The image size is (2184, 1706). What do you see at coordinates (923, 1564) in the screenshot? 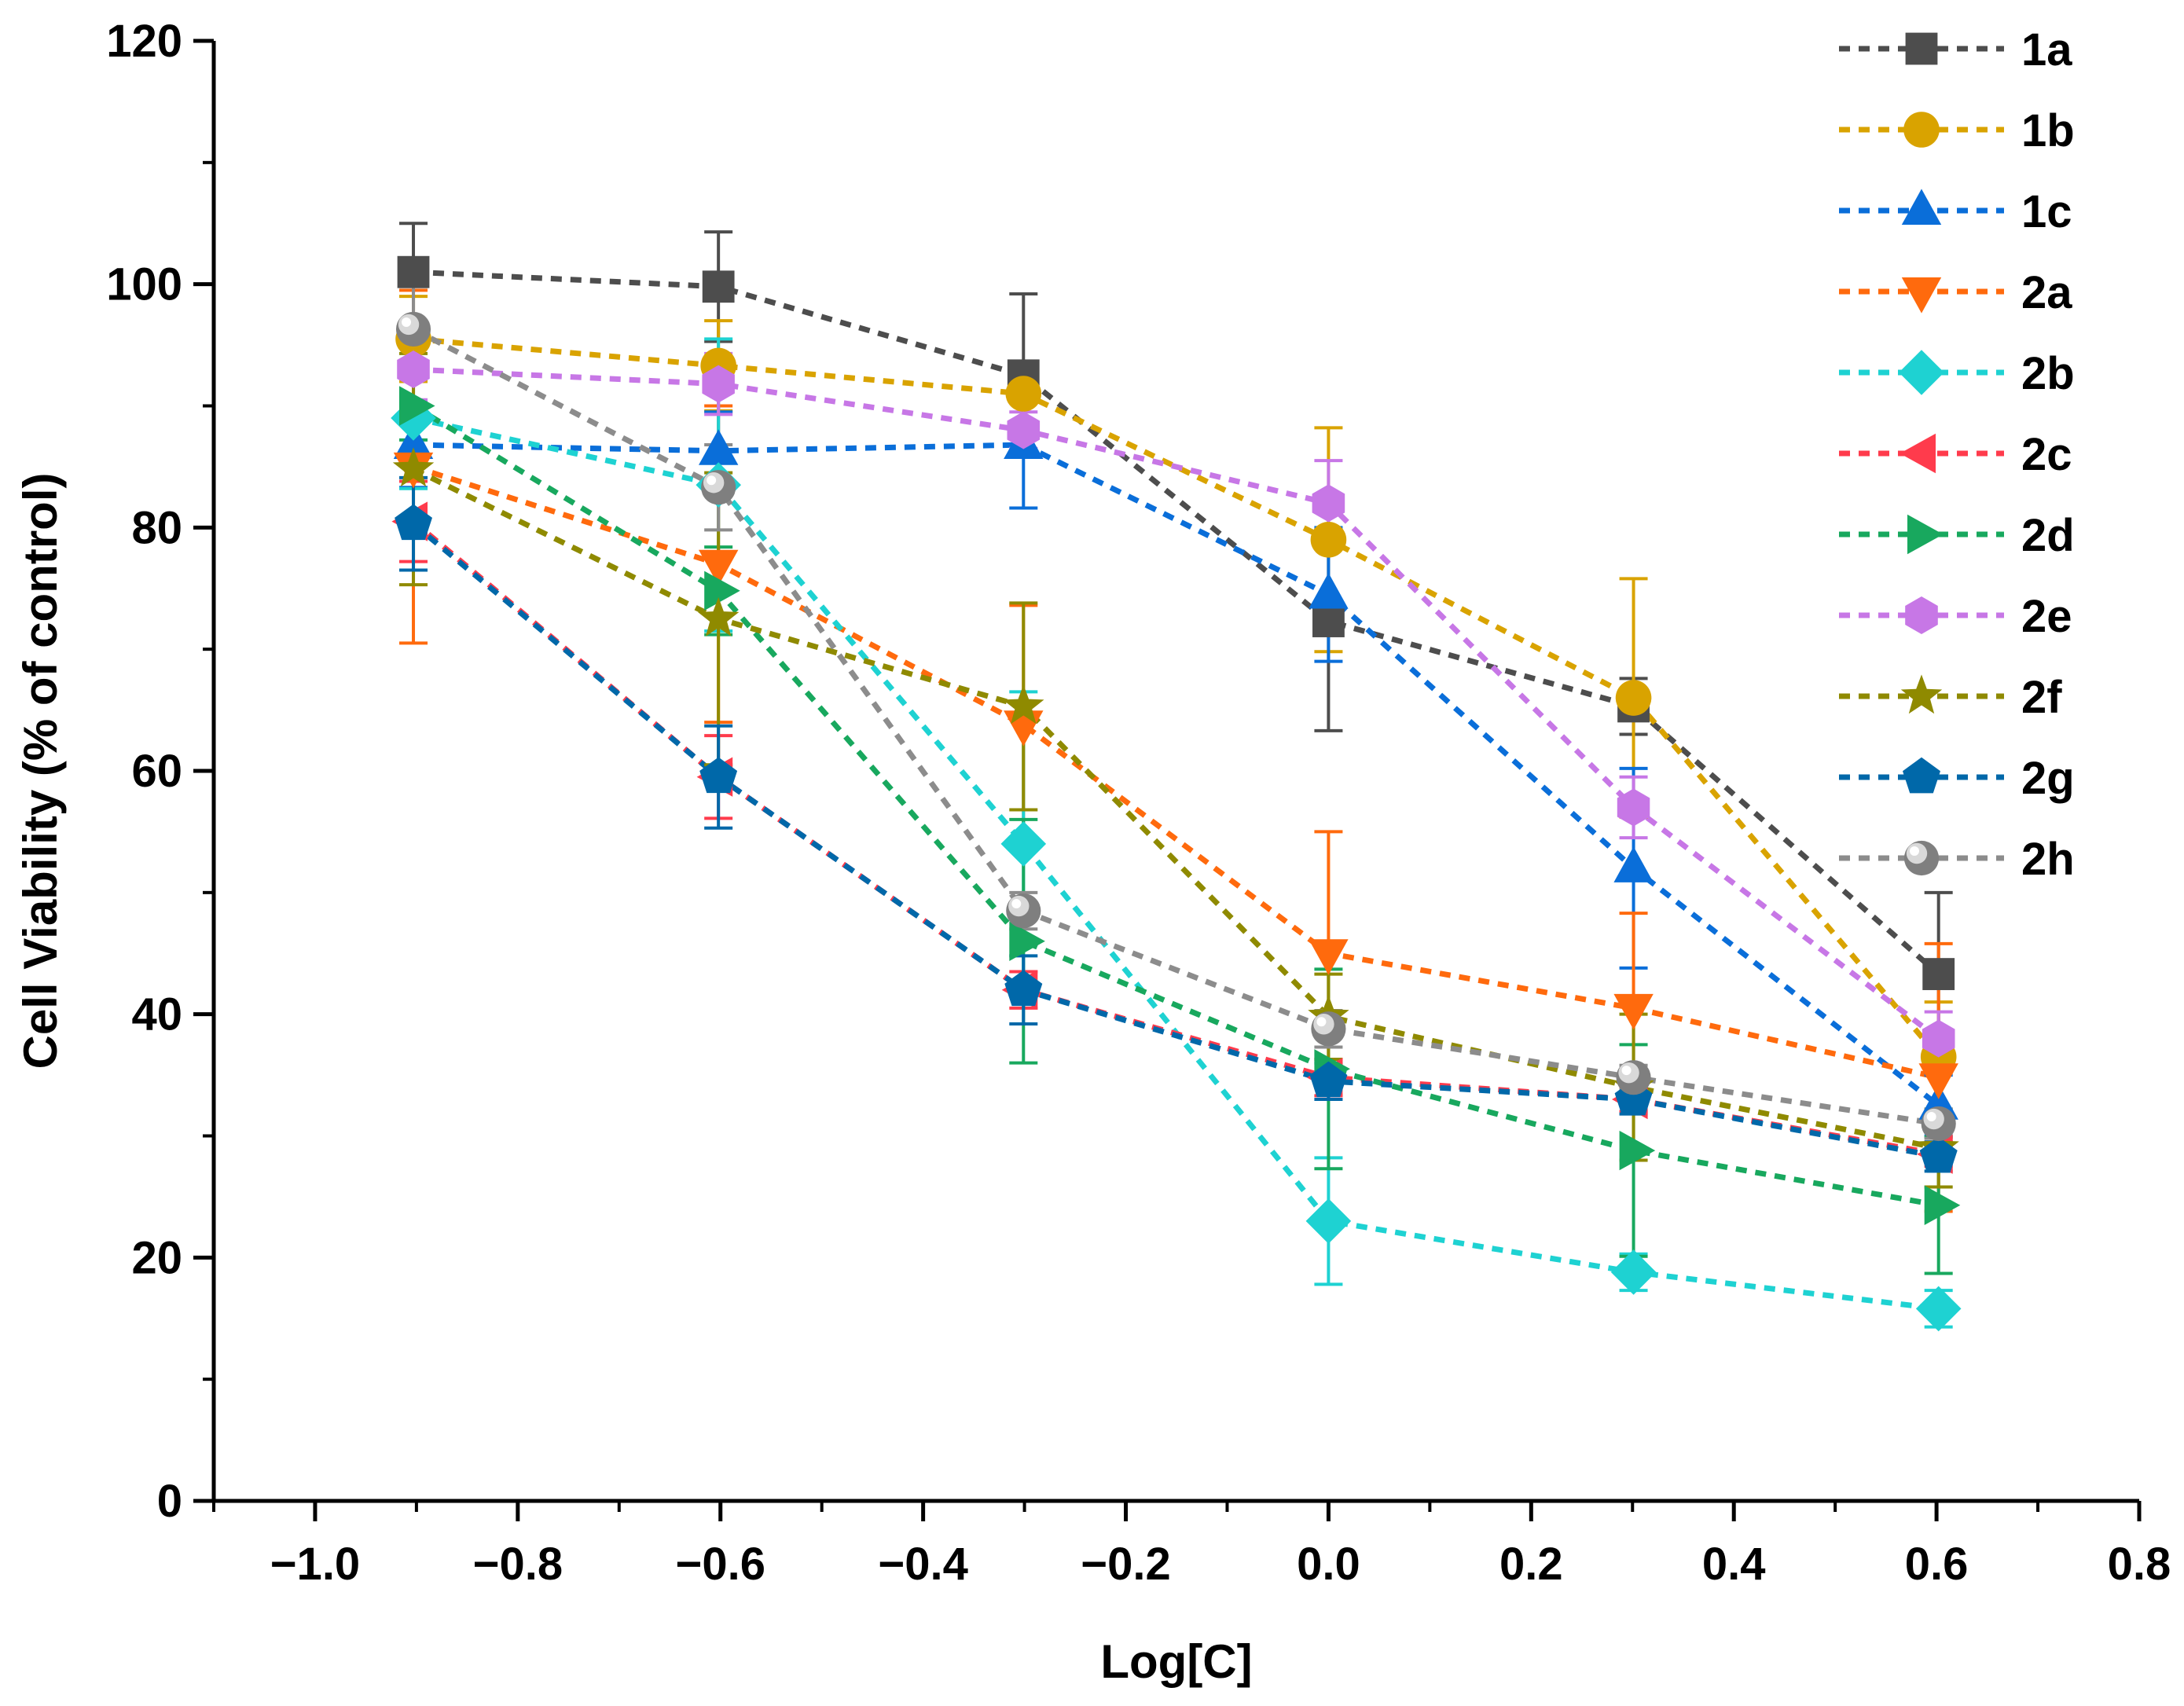
I see `x-tick-label: −0.4` at bounding box center [923, 1564].